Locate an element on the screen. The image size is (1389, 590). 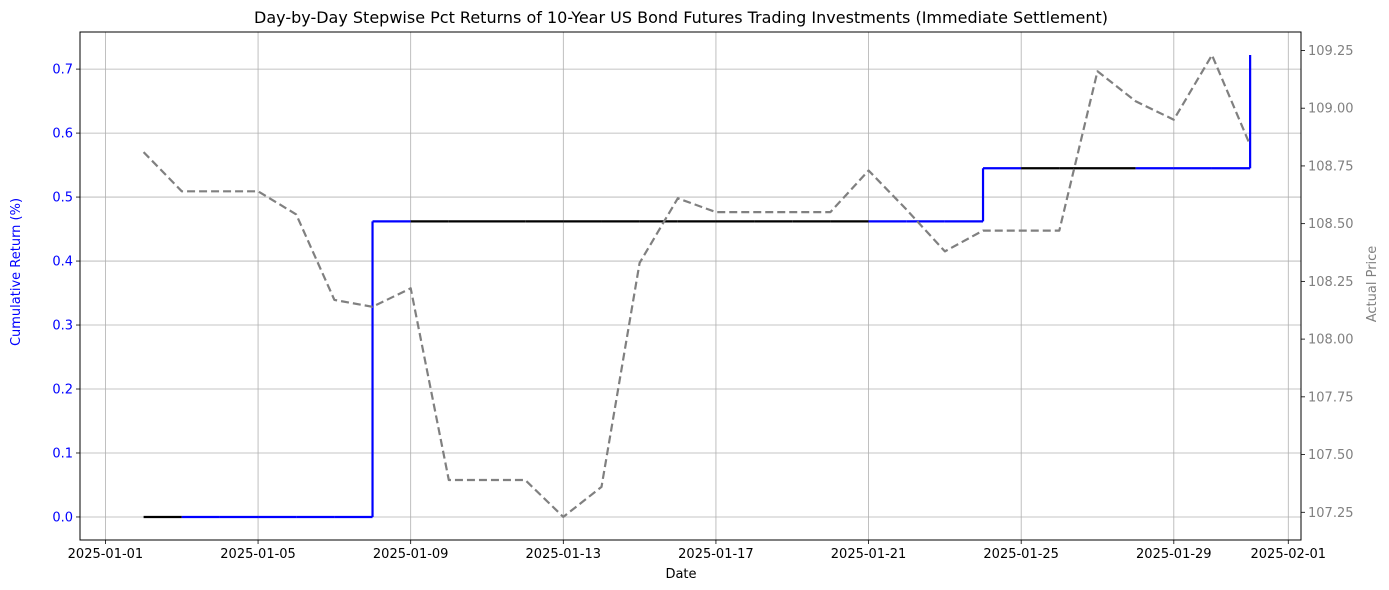
y-left-tick-label: 0.2 is located at coordinates (62, 390).